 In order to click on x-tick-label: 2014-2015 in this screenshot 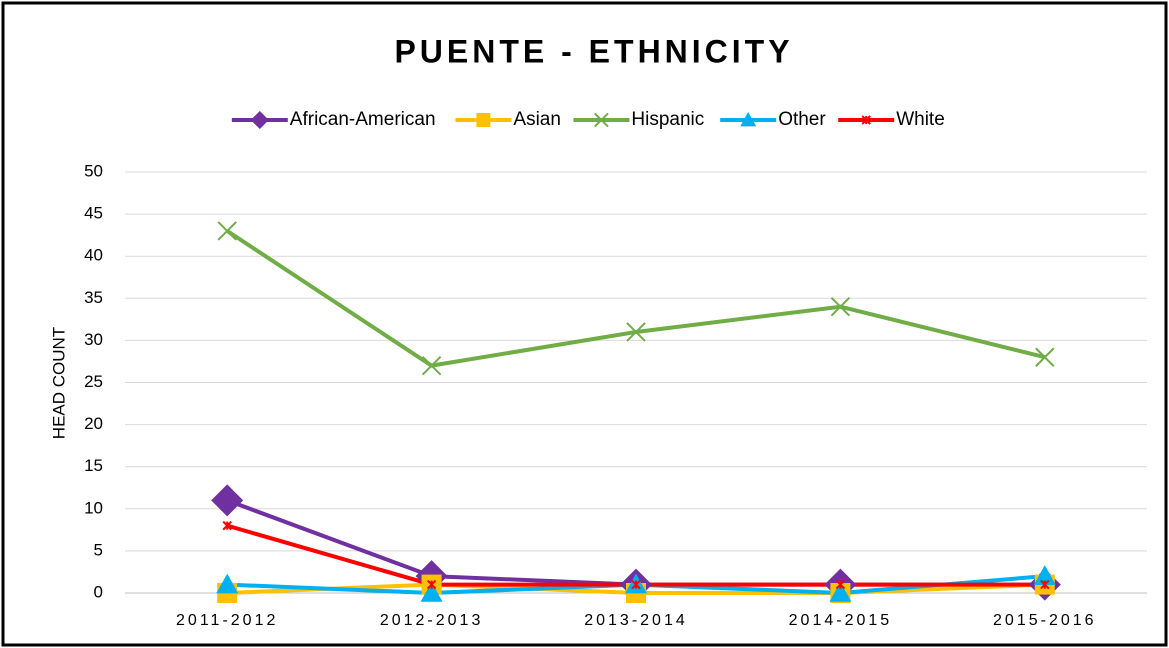, I will do `click(841, 620)`.